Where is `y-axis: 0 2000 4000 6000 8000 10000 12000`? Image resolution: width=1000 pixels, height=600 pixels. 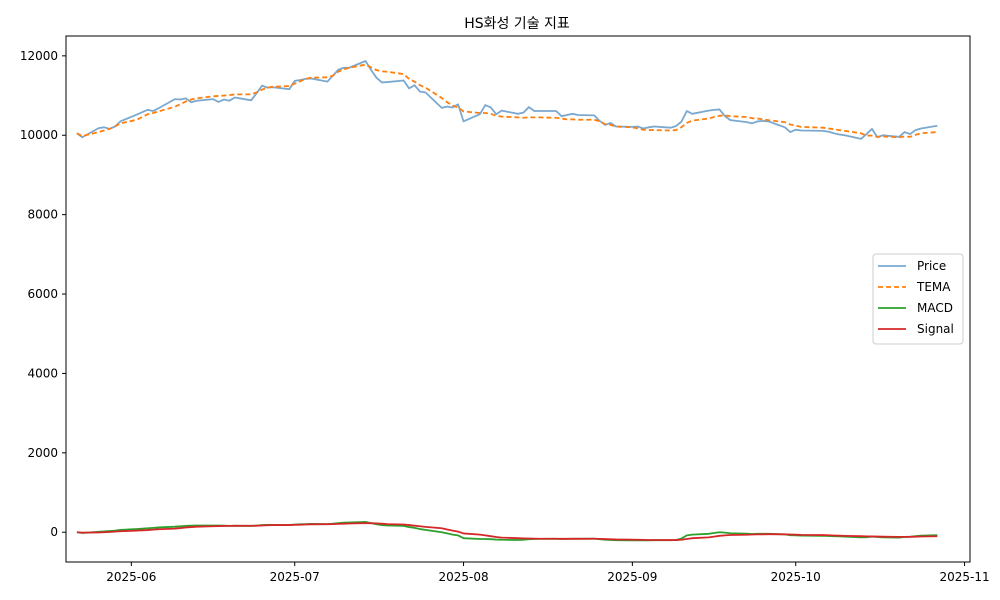
y-axis: 0 2000 4000 6000 8000 10000 12000 is located at coordinates (43, 294).